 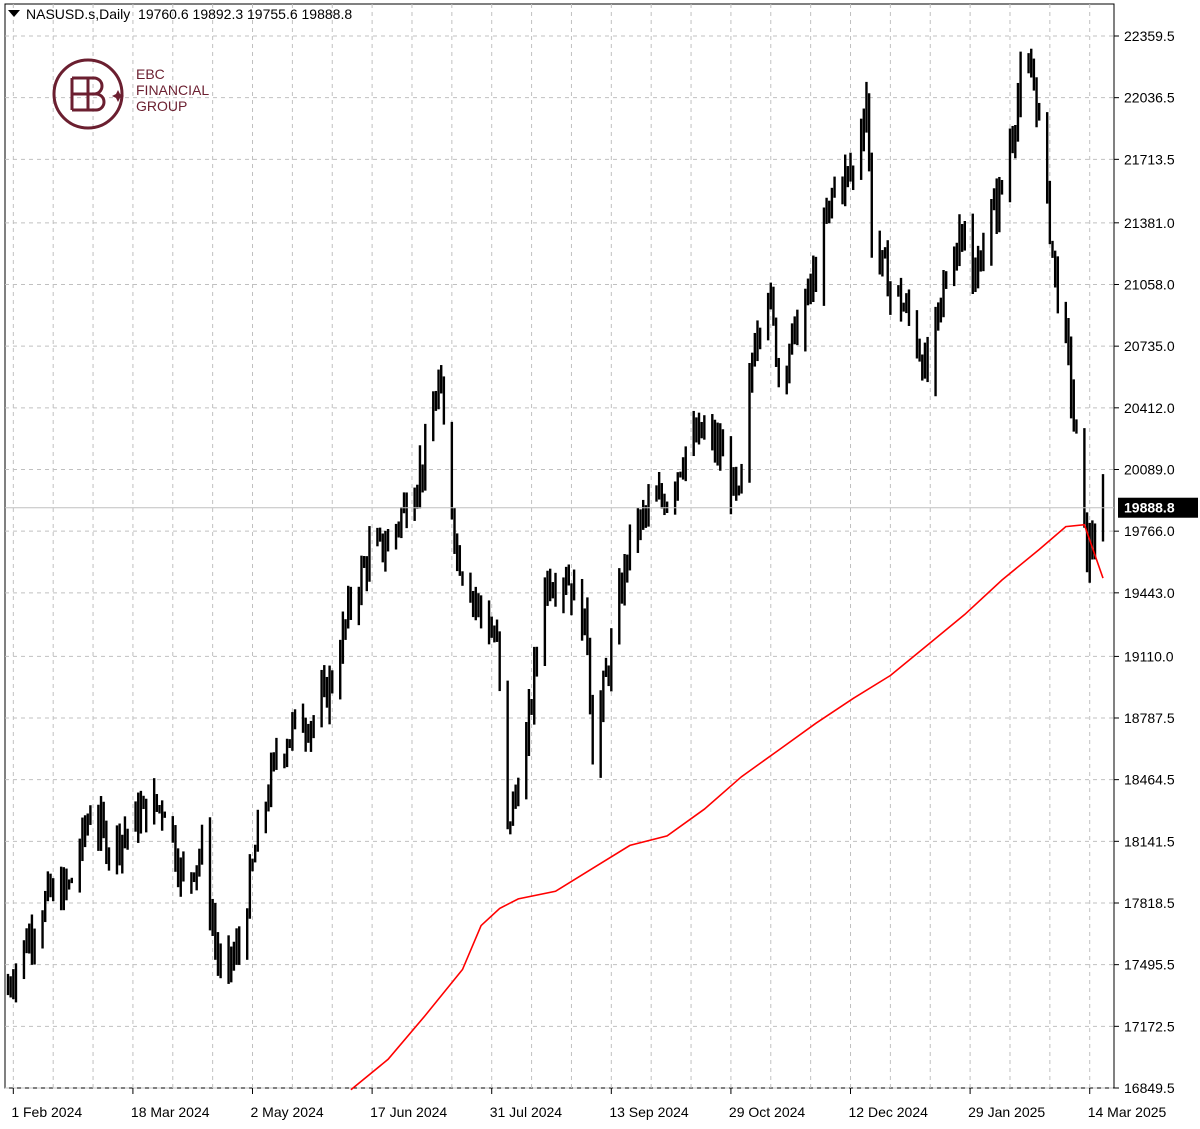 I want to click on current-price-label: 19888.8, so click(x=1158, y=507).